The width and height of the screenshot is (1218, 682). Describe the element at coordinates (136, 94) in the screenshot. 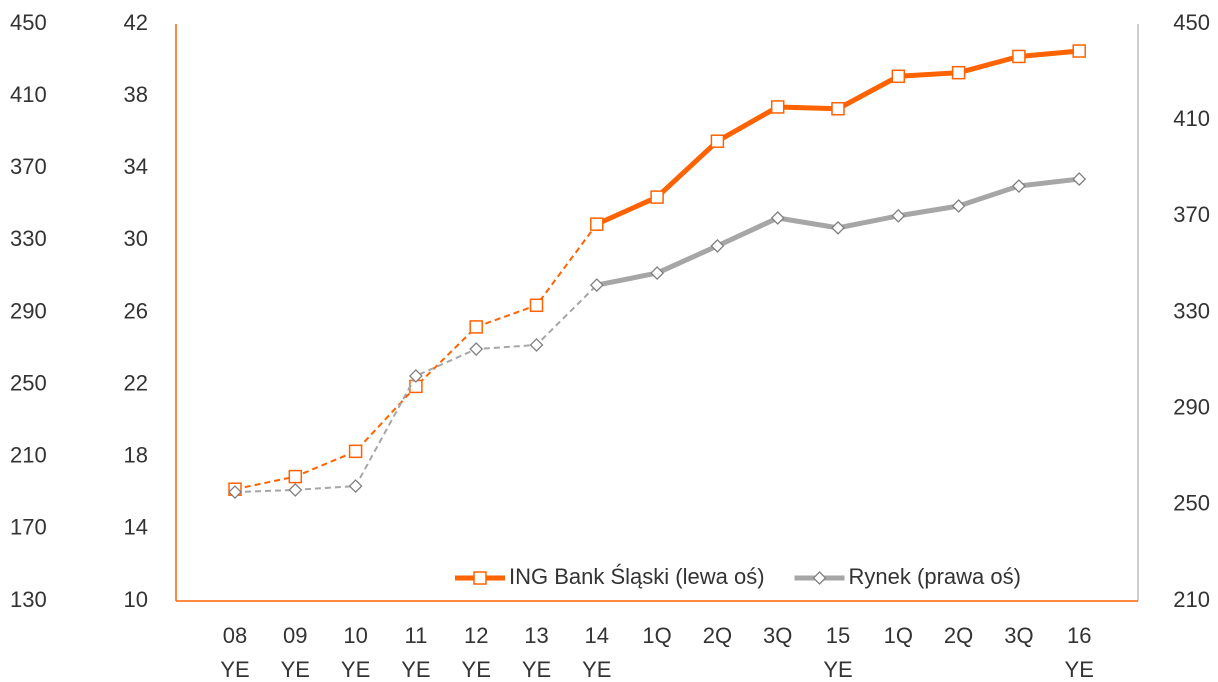

I see `y-tick-label: 38` at that location.